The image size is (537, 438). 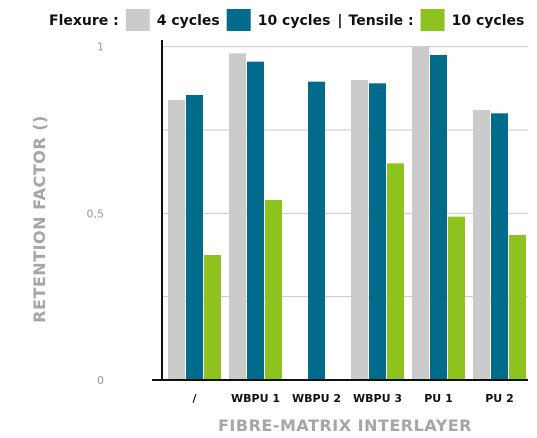 What do you see at coordinates (352, 398) in the screenshot?
I see `x-categories: / WBPU 1 WBPU 2 WBPU 3 PU 1 PU 2` at bounding box center [352, 398].